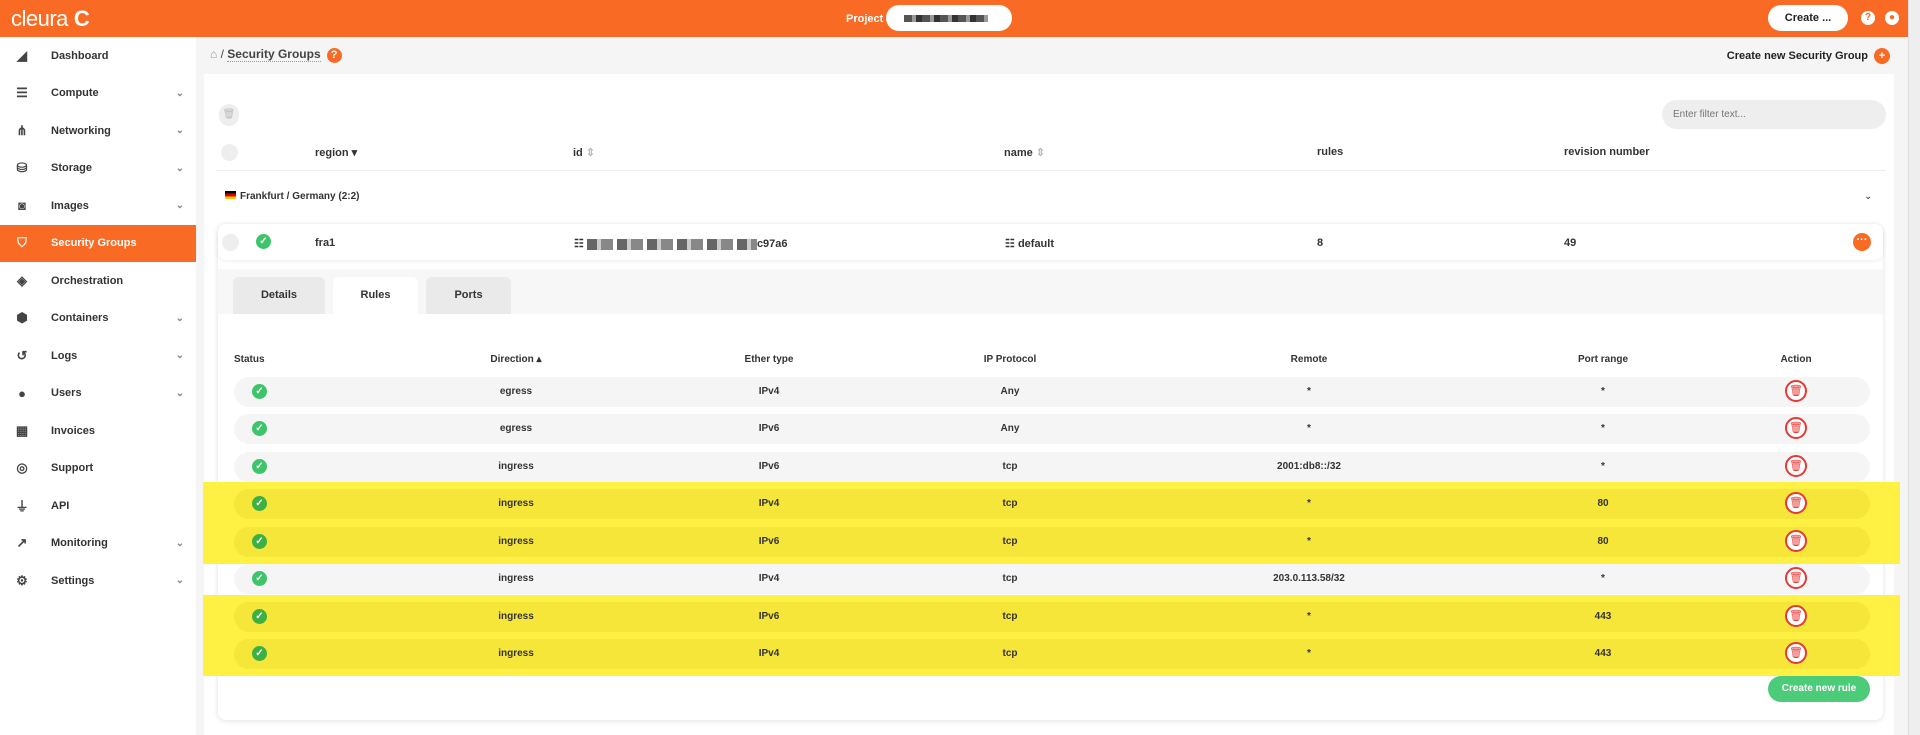  What do you see at coordinates (98, 130) in the screenshot?
I see `sidebar-item-networking: ⋔ Networking ⌄` at bounding box center [98, 130].